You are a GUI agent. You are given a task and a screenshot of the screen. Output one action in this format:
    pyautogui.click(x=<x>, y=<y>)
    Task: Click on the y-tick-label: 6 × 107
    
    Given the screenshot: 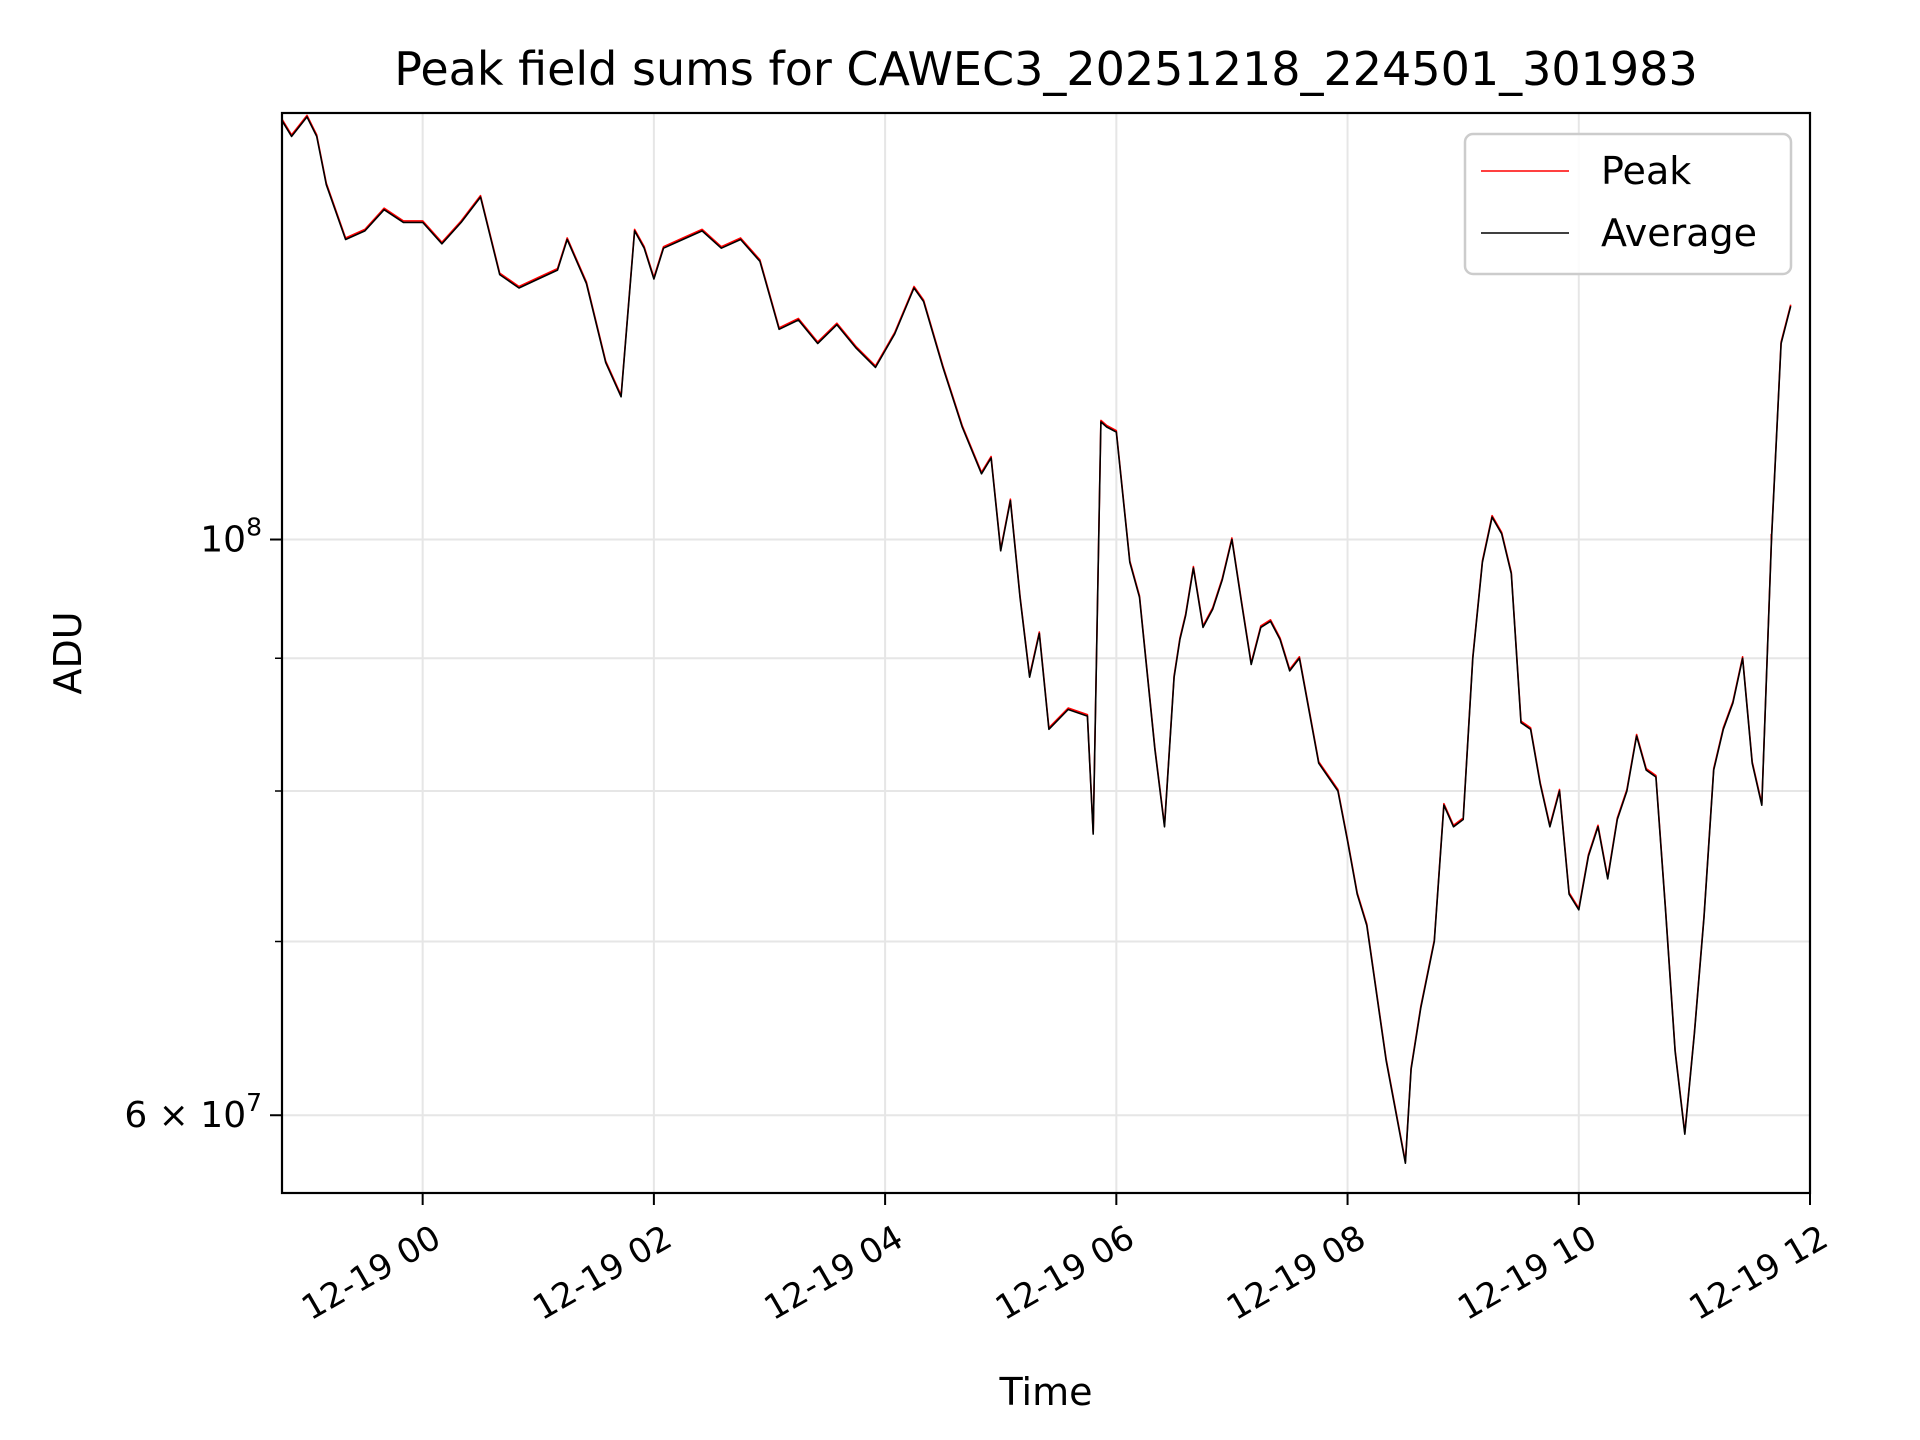 What is the action you would take?
    pyautogui.click(x=193, y=1112)
    